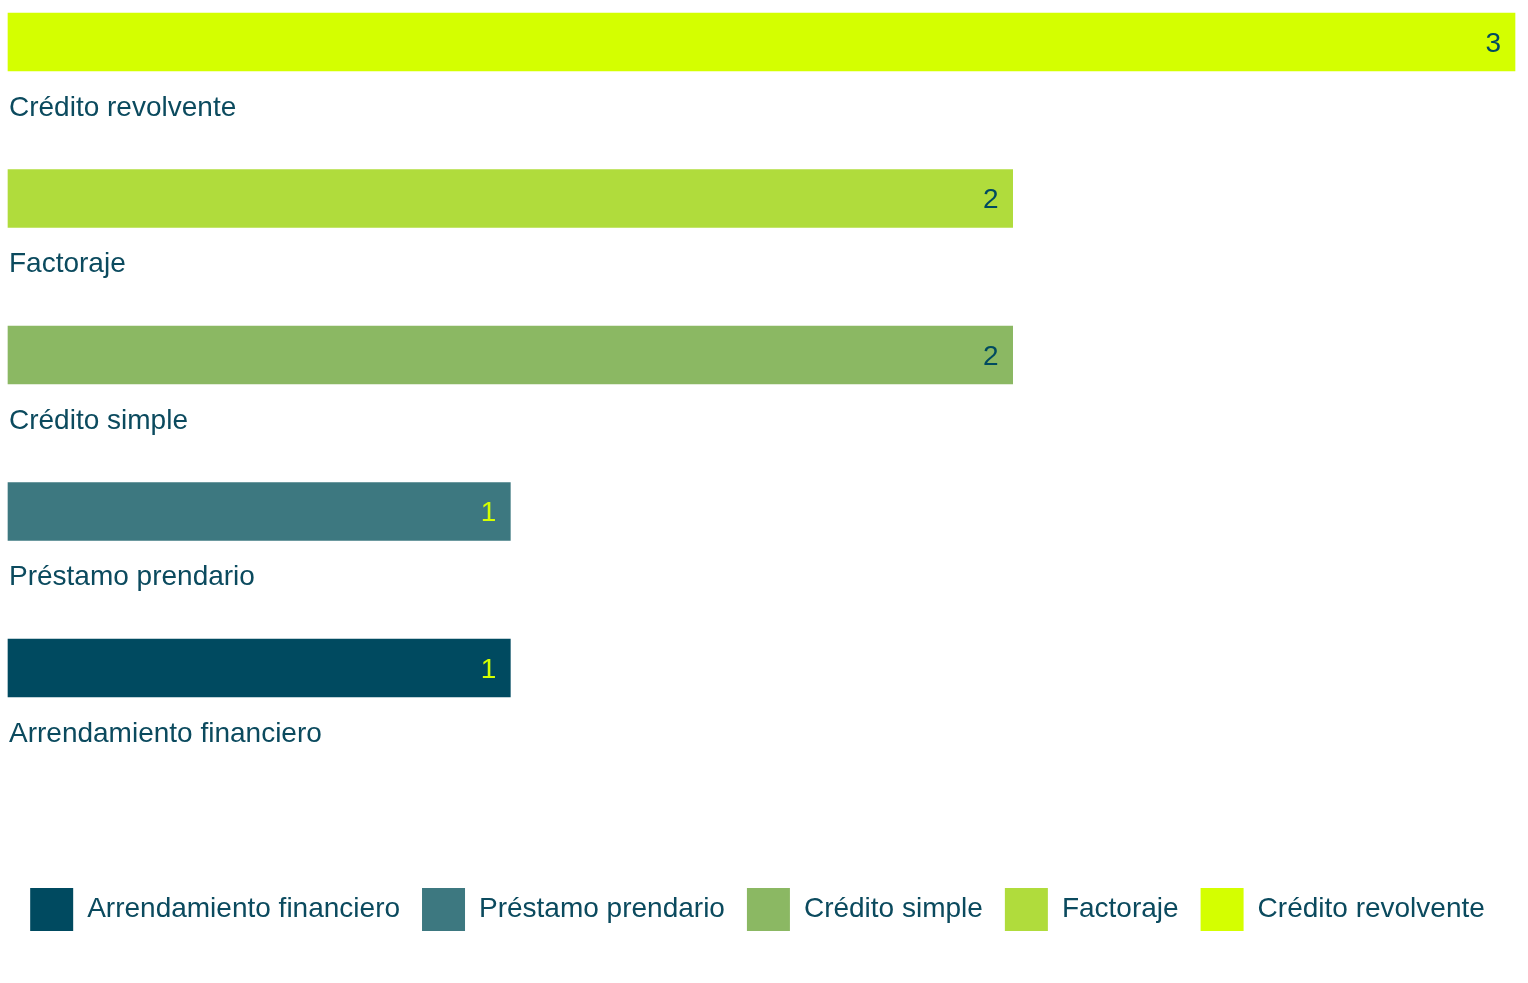 This screenshot has width=1528, height=983. I want to click on y-tick-label: Factoraje, so click(67, 263).